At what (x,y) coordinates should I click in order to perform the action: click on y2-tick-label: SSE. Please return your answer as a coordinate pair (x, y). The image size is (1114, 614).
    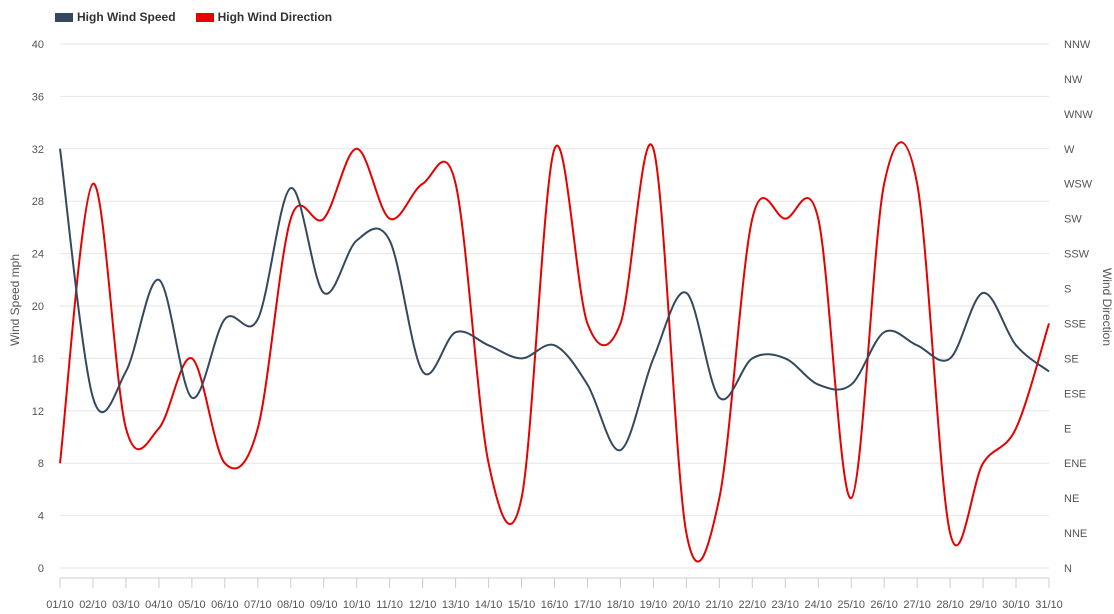
    Looking at the image, I should click on (1075, 324).